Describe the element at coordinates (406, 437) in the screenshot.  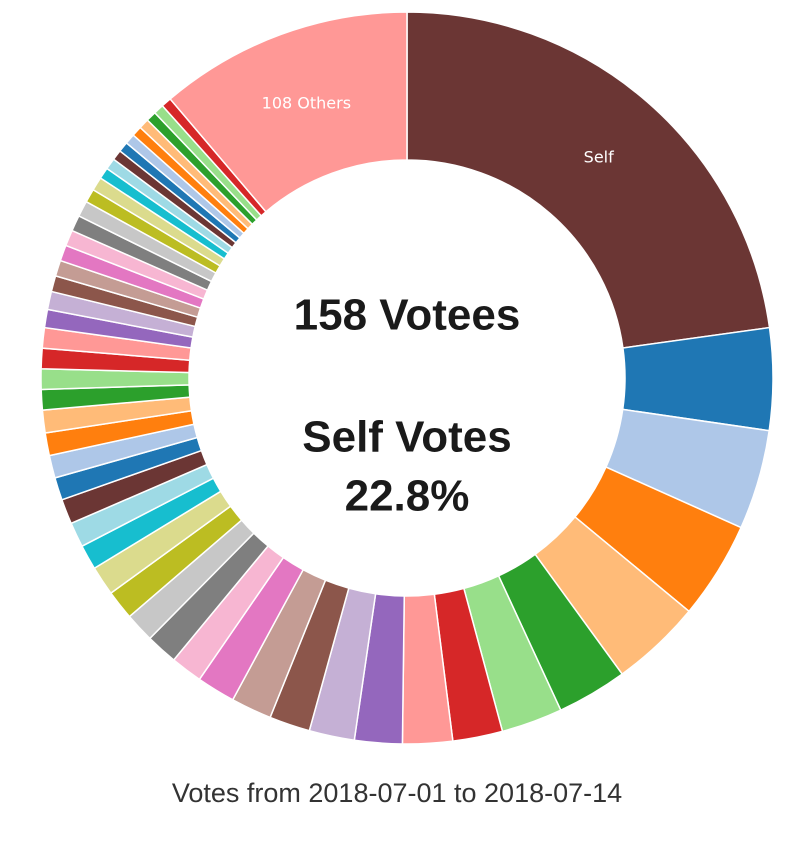
I see `center-subtitle: Self Votes` at that location.